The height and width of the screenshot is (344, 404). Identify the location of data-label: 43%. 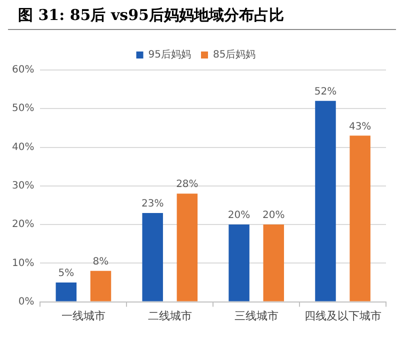
(360, 126).